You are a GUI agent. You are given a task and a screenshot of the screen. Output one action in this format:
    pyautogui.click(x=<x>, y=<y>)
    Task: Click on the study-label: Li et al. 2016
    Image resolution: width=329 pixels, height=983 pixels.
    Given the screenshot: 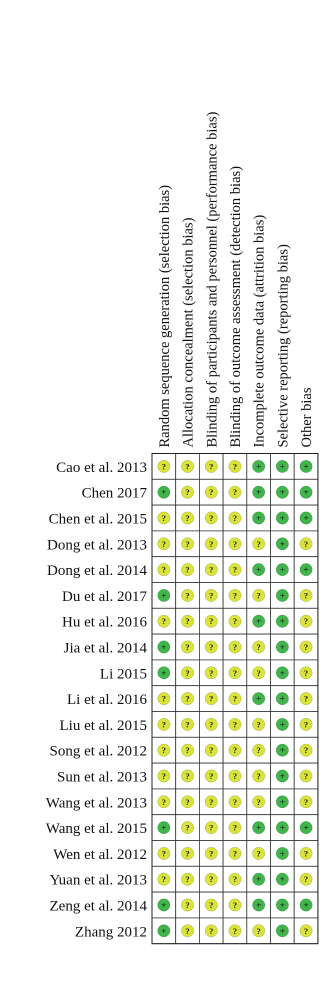 What is the action you would take?
    pyautogui.click(x=107, y=700)
    